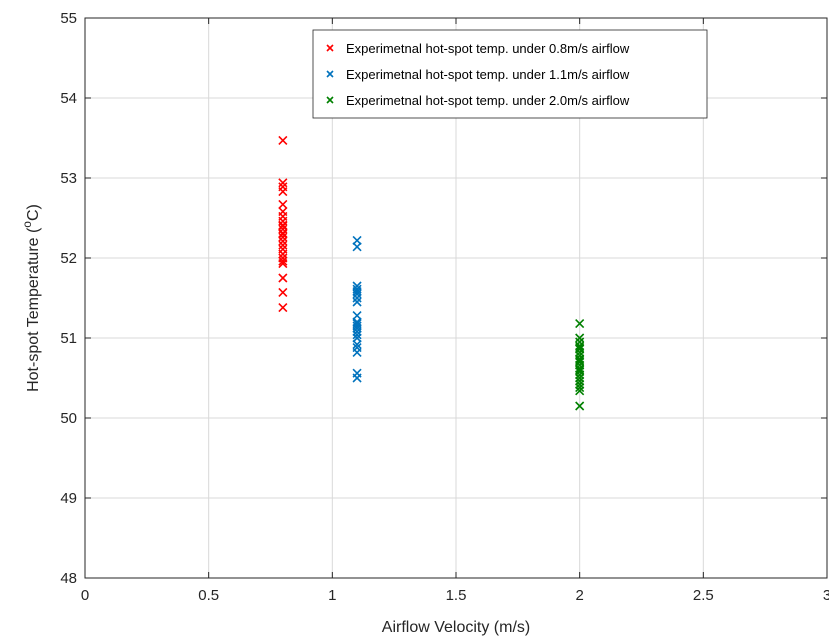 The width and height of the screenshot is (829, 640). Describe the element at coordinates (85, 595) in the screenshot. I see `x-tick-label: 0` at that location.